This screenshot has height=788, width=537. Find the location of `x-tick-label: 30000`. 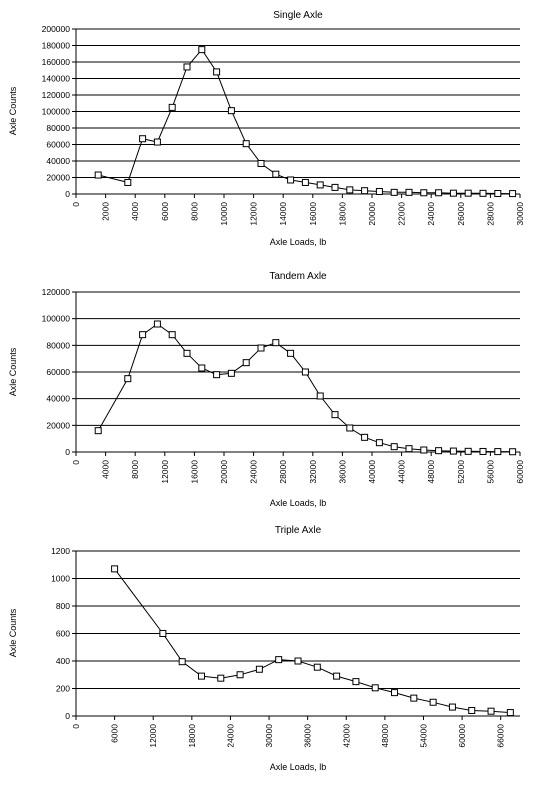

x-tick-label: 30000 is located at coordinates (520, 214).